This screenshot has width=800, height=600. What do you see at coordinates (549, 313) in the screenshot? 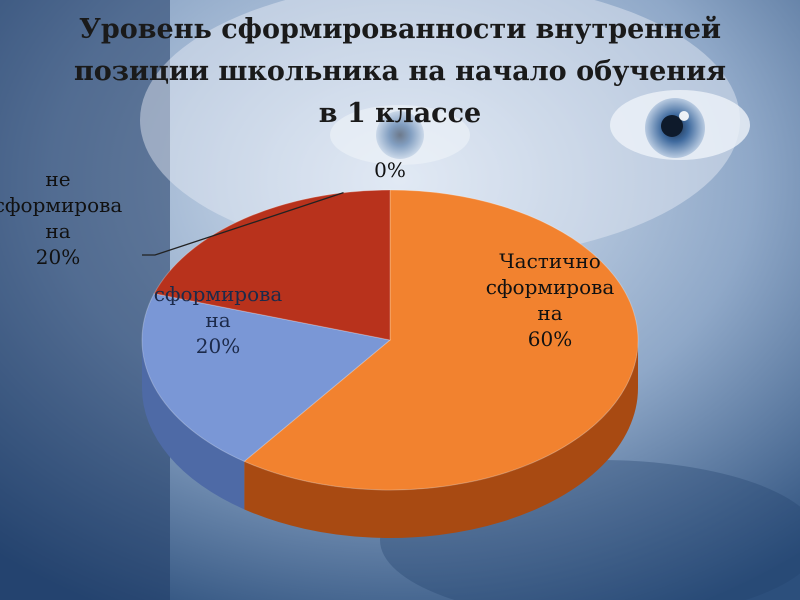
I see `slice-label-0-2: на` at bounding box center [549, 313].